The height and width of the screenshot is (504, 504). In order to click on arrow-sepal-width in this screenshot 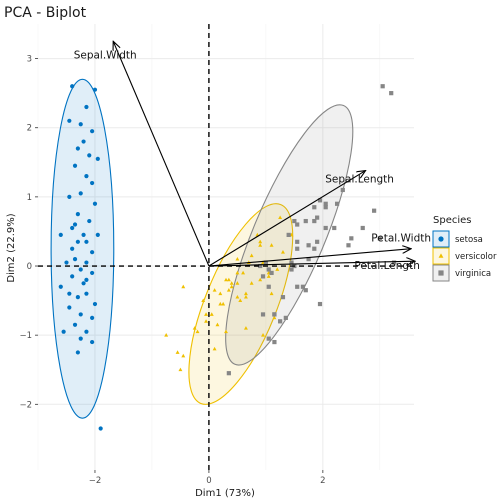, I will do `click(161, 154)`.